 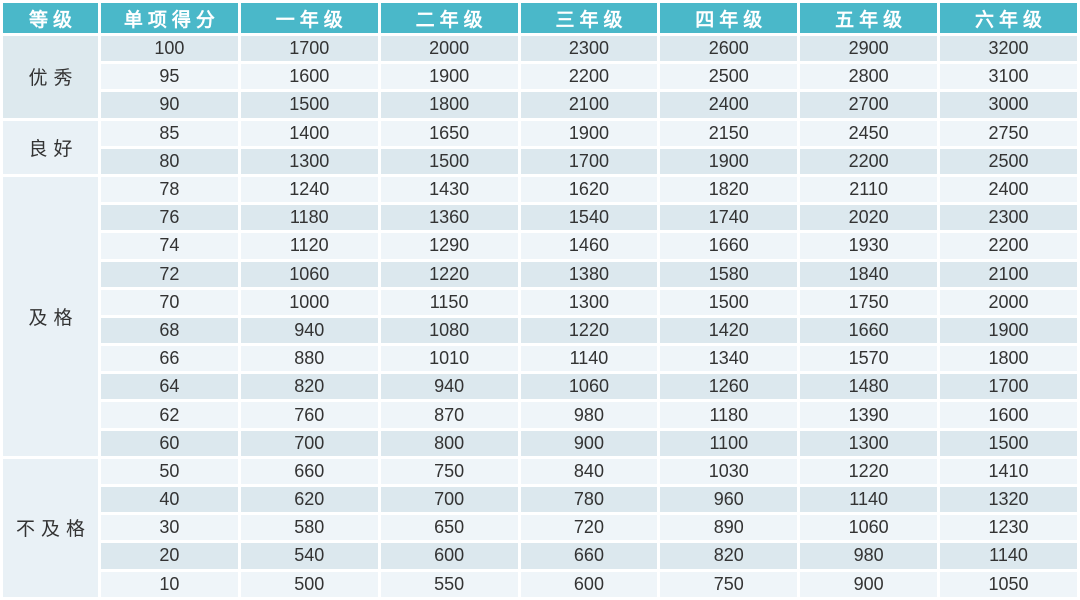 I want to click on value-cell: 1360, so click(x=449, y=218).